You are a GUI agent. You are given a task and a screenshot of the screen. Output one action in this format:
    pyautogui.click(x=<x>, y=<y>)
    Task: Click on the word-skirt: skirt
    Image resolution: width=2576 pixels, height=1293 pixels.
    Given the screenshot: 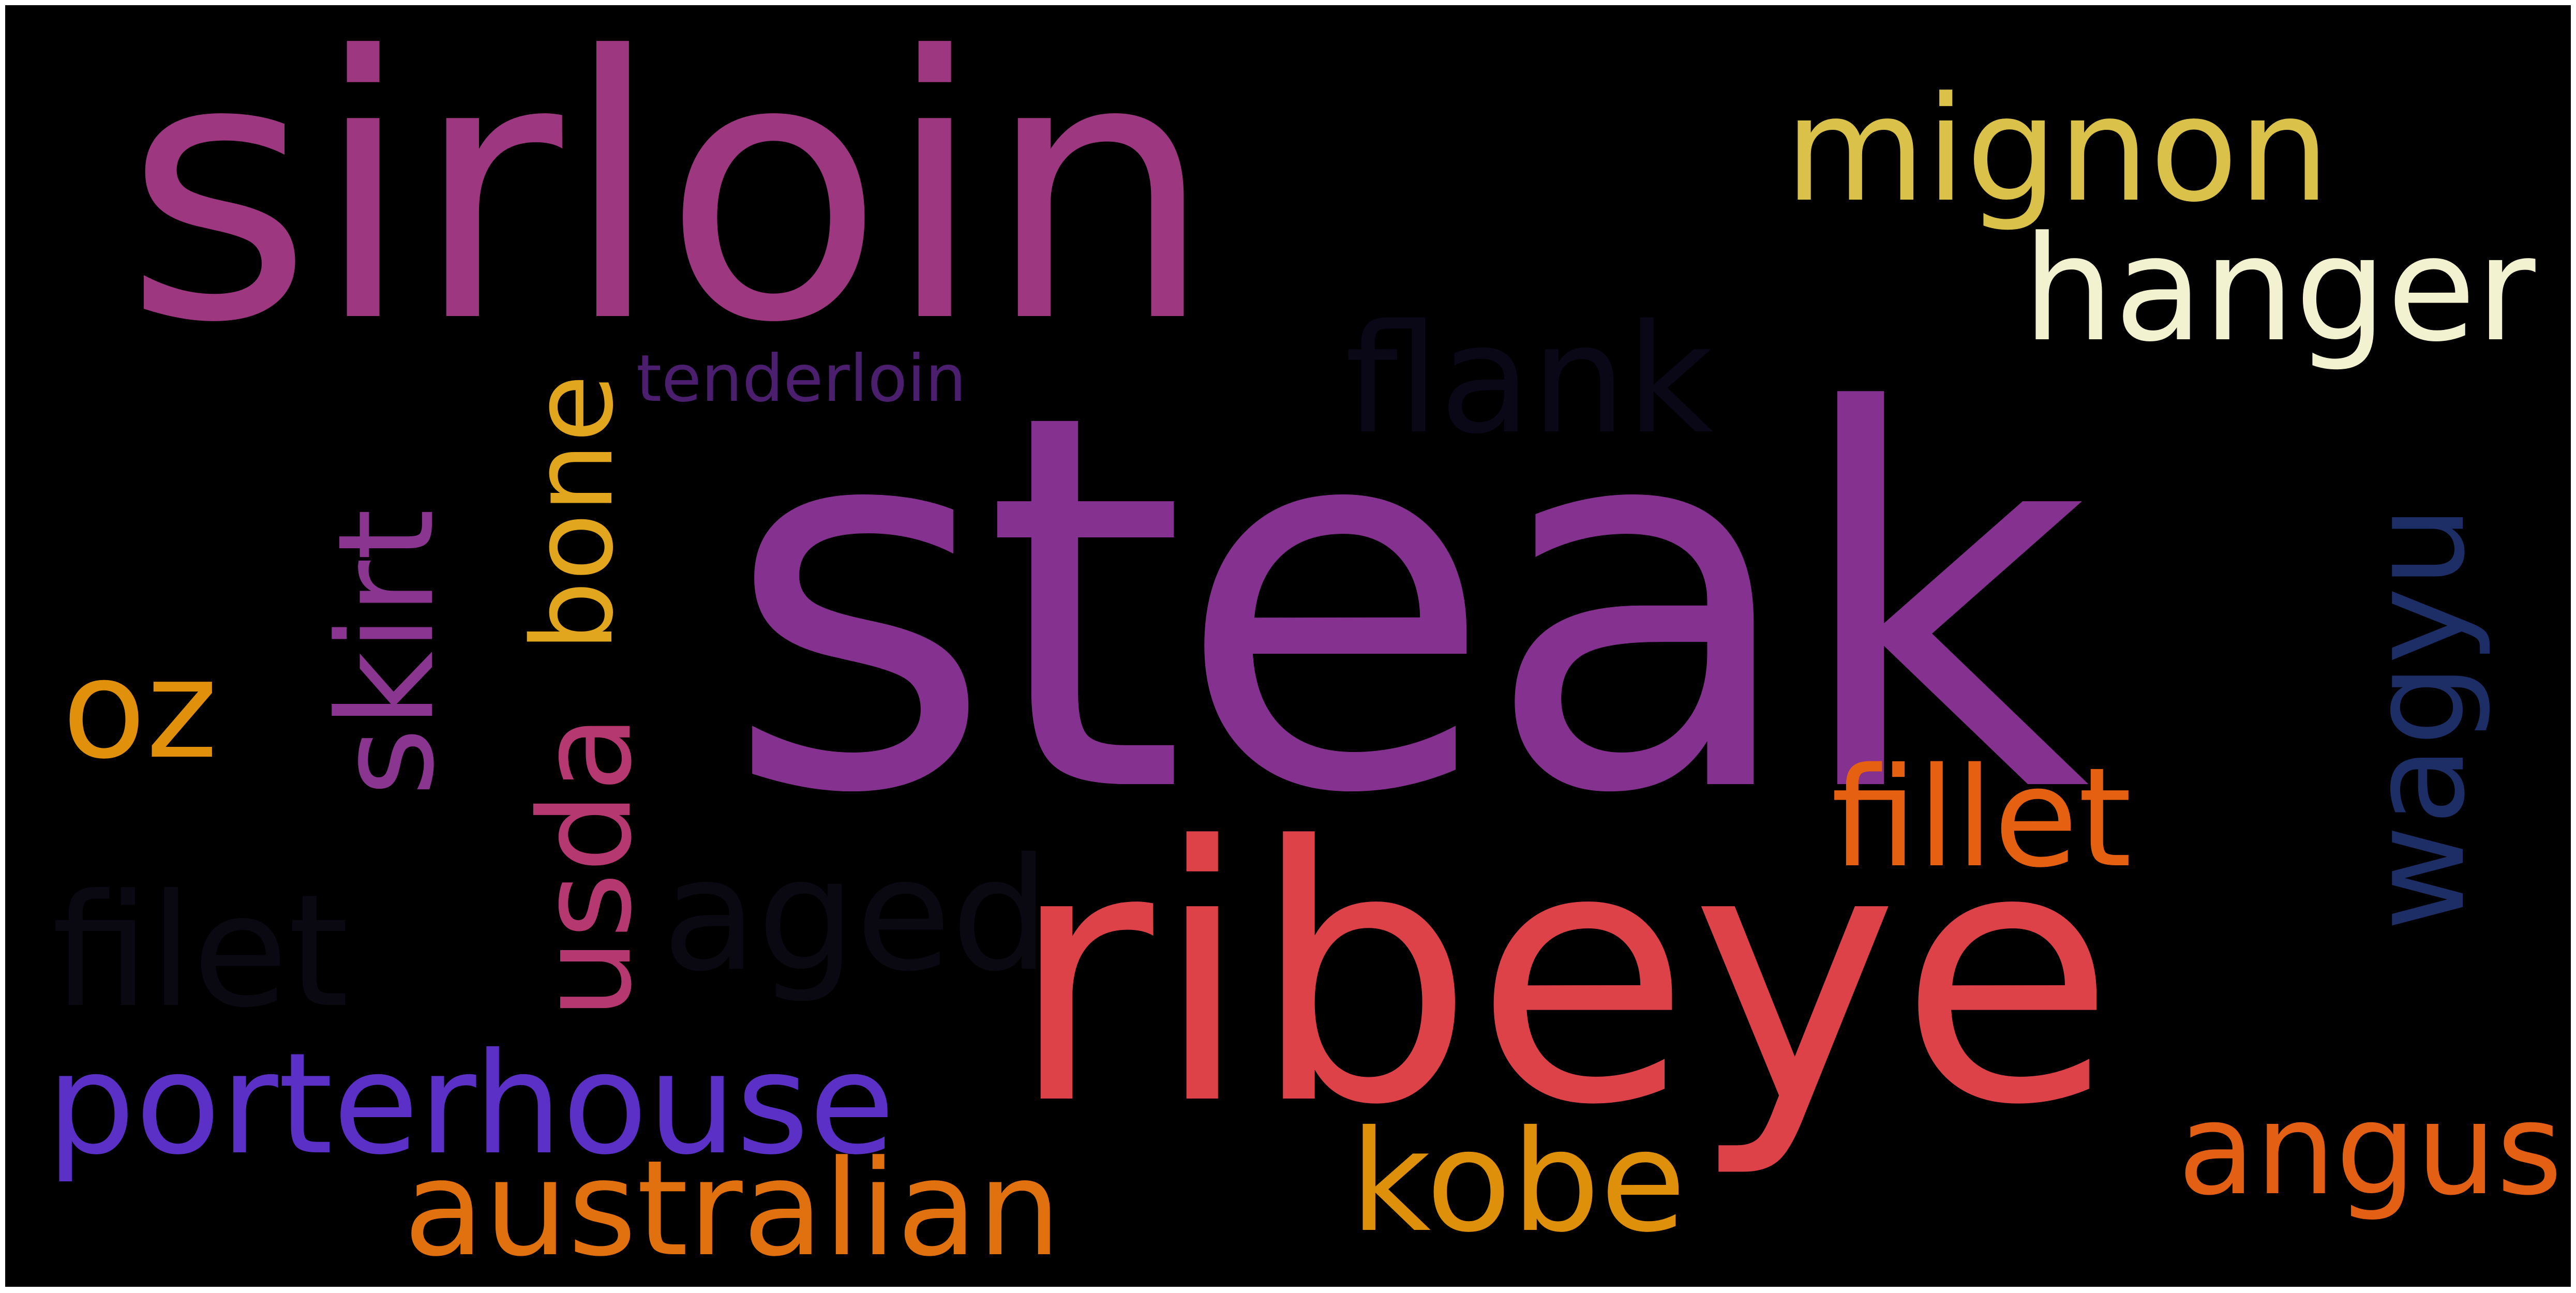 What is the action you would take?
    pyautogui.click(x=386, y=652)
    